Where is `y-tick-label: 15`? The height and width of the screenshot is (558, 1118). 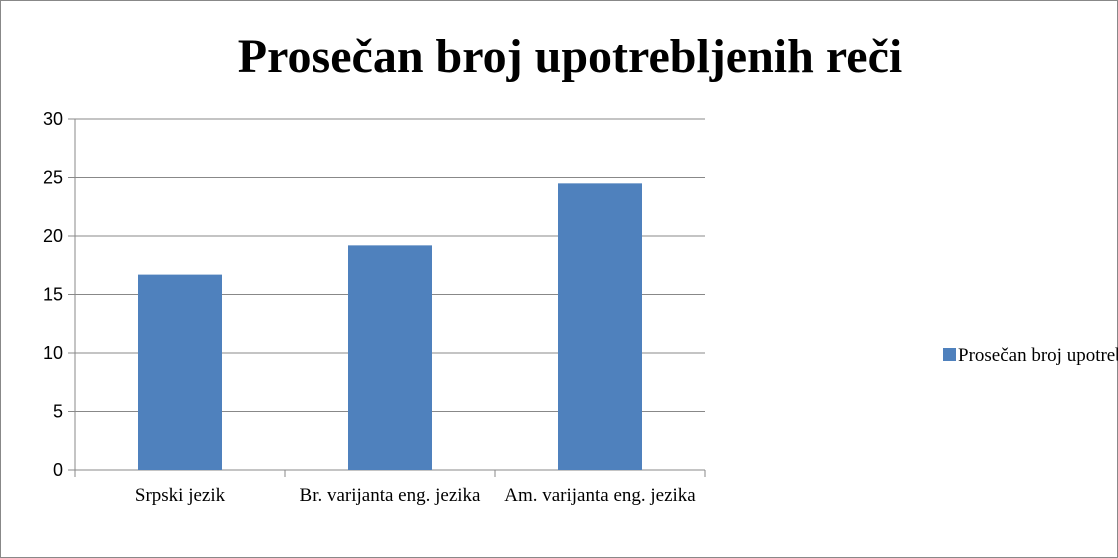
y-tick-label: 15 is located at coordinates (53, 295).